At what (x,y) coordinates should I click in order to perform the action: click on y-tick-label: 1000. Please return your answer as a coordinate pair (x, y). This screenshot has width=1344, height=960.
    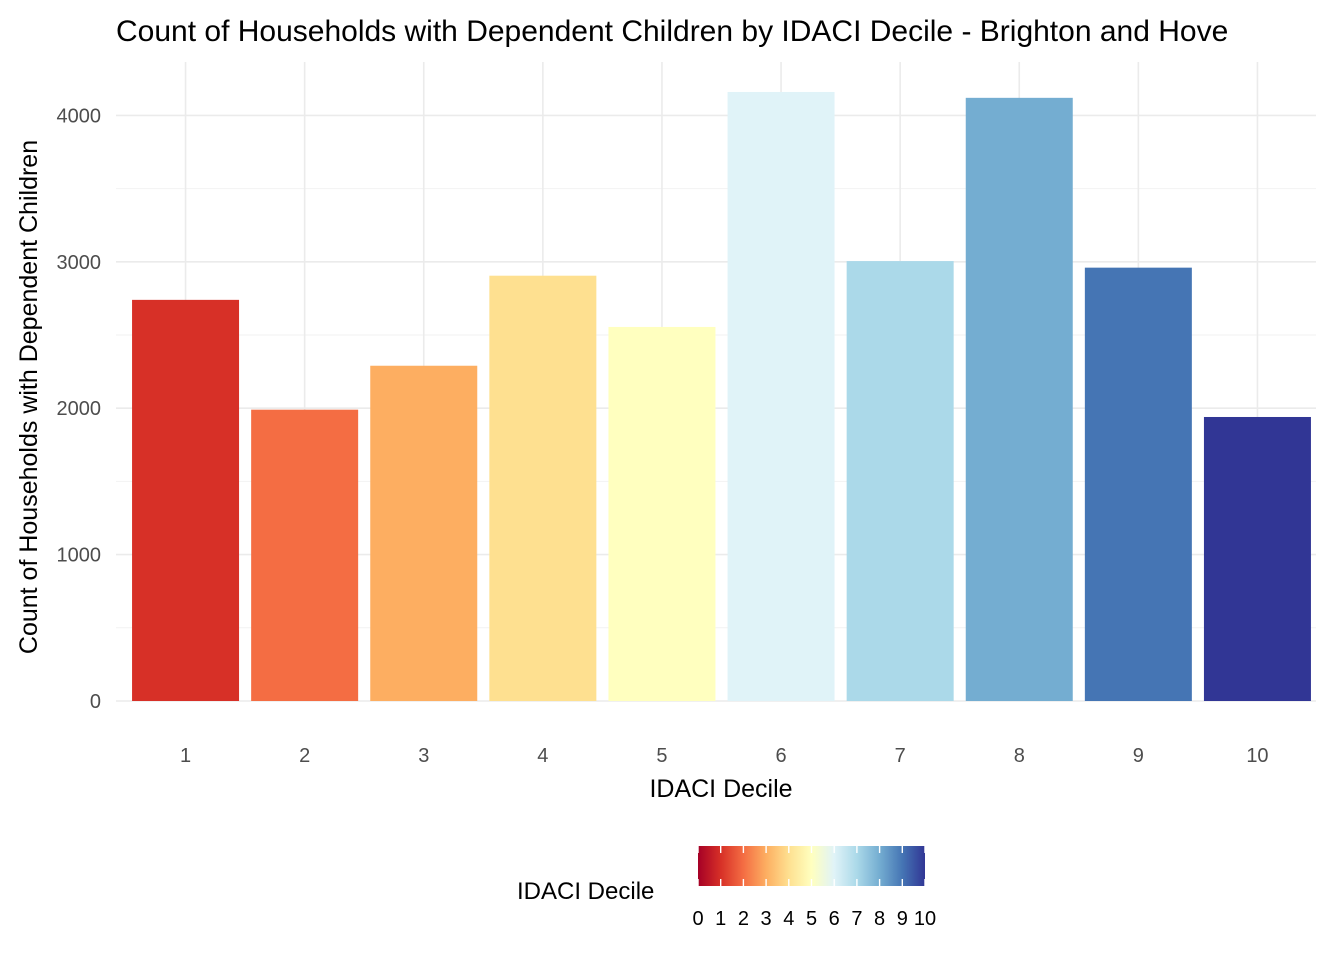
    Looking at the image, I should click on (79, 556).